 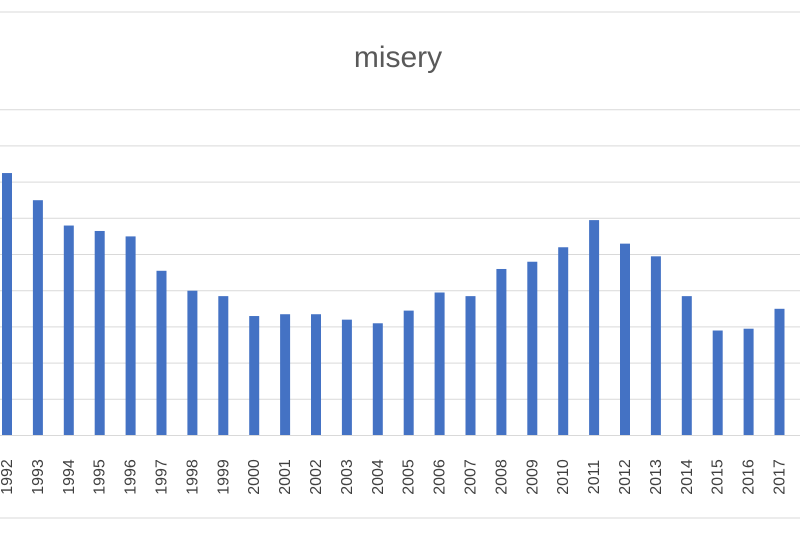 I want to click on bar-2013, so click(x=655, y=346).